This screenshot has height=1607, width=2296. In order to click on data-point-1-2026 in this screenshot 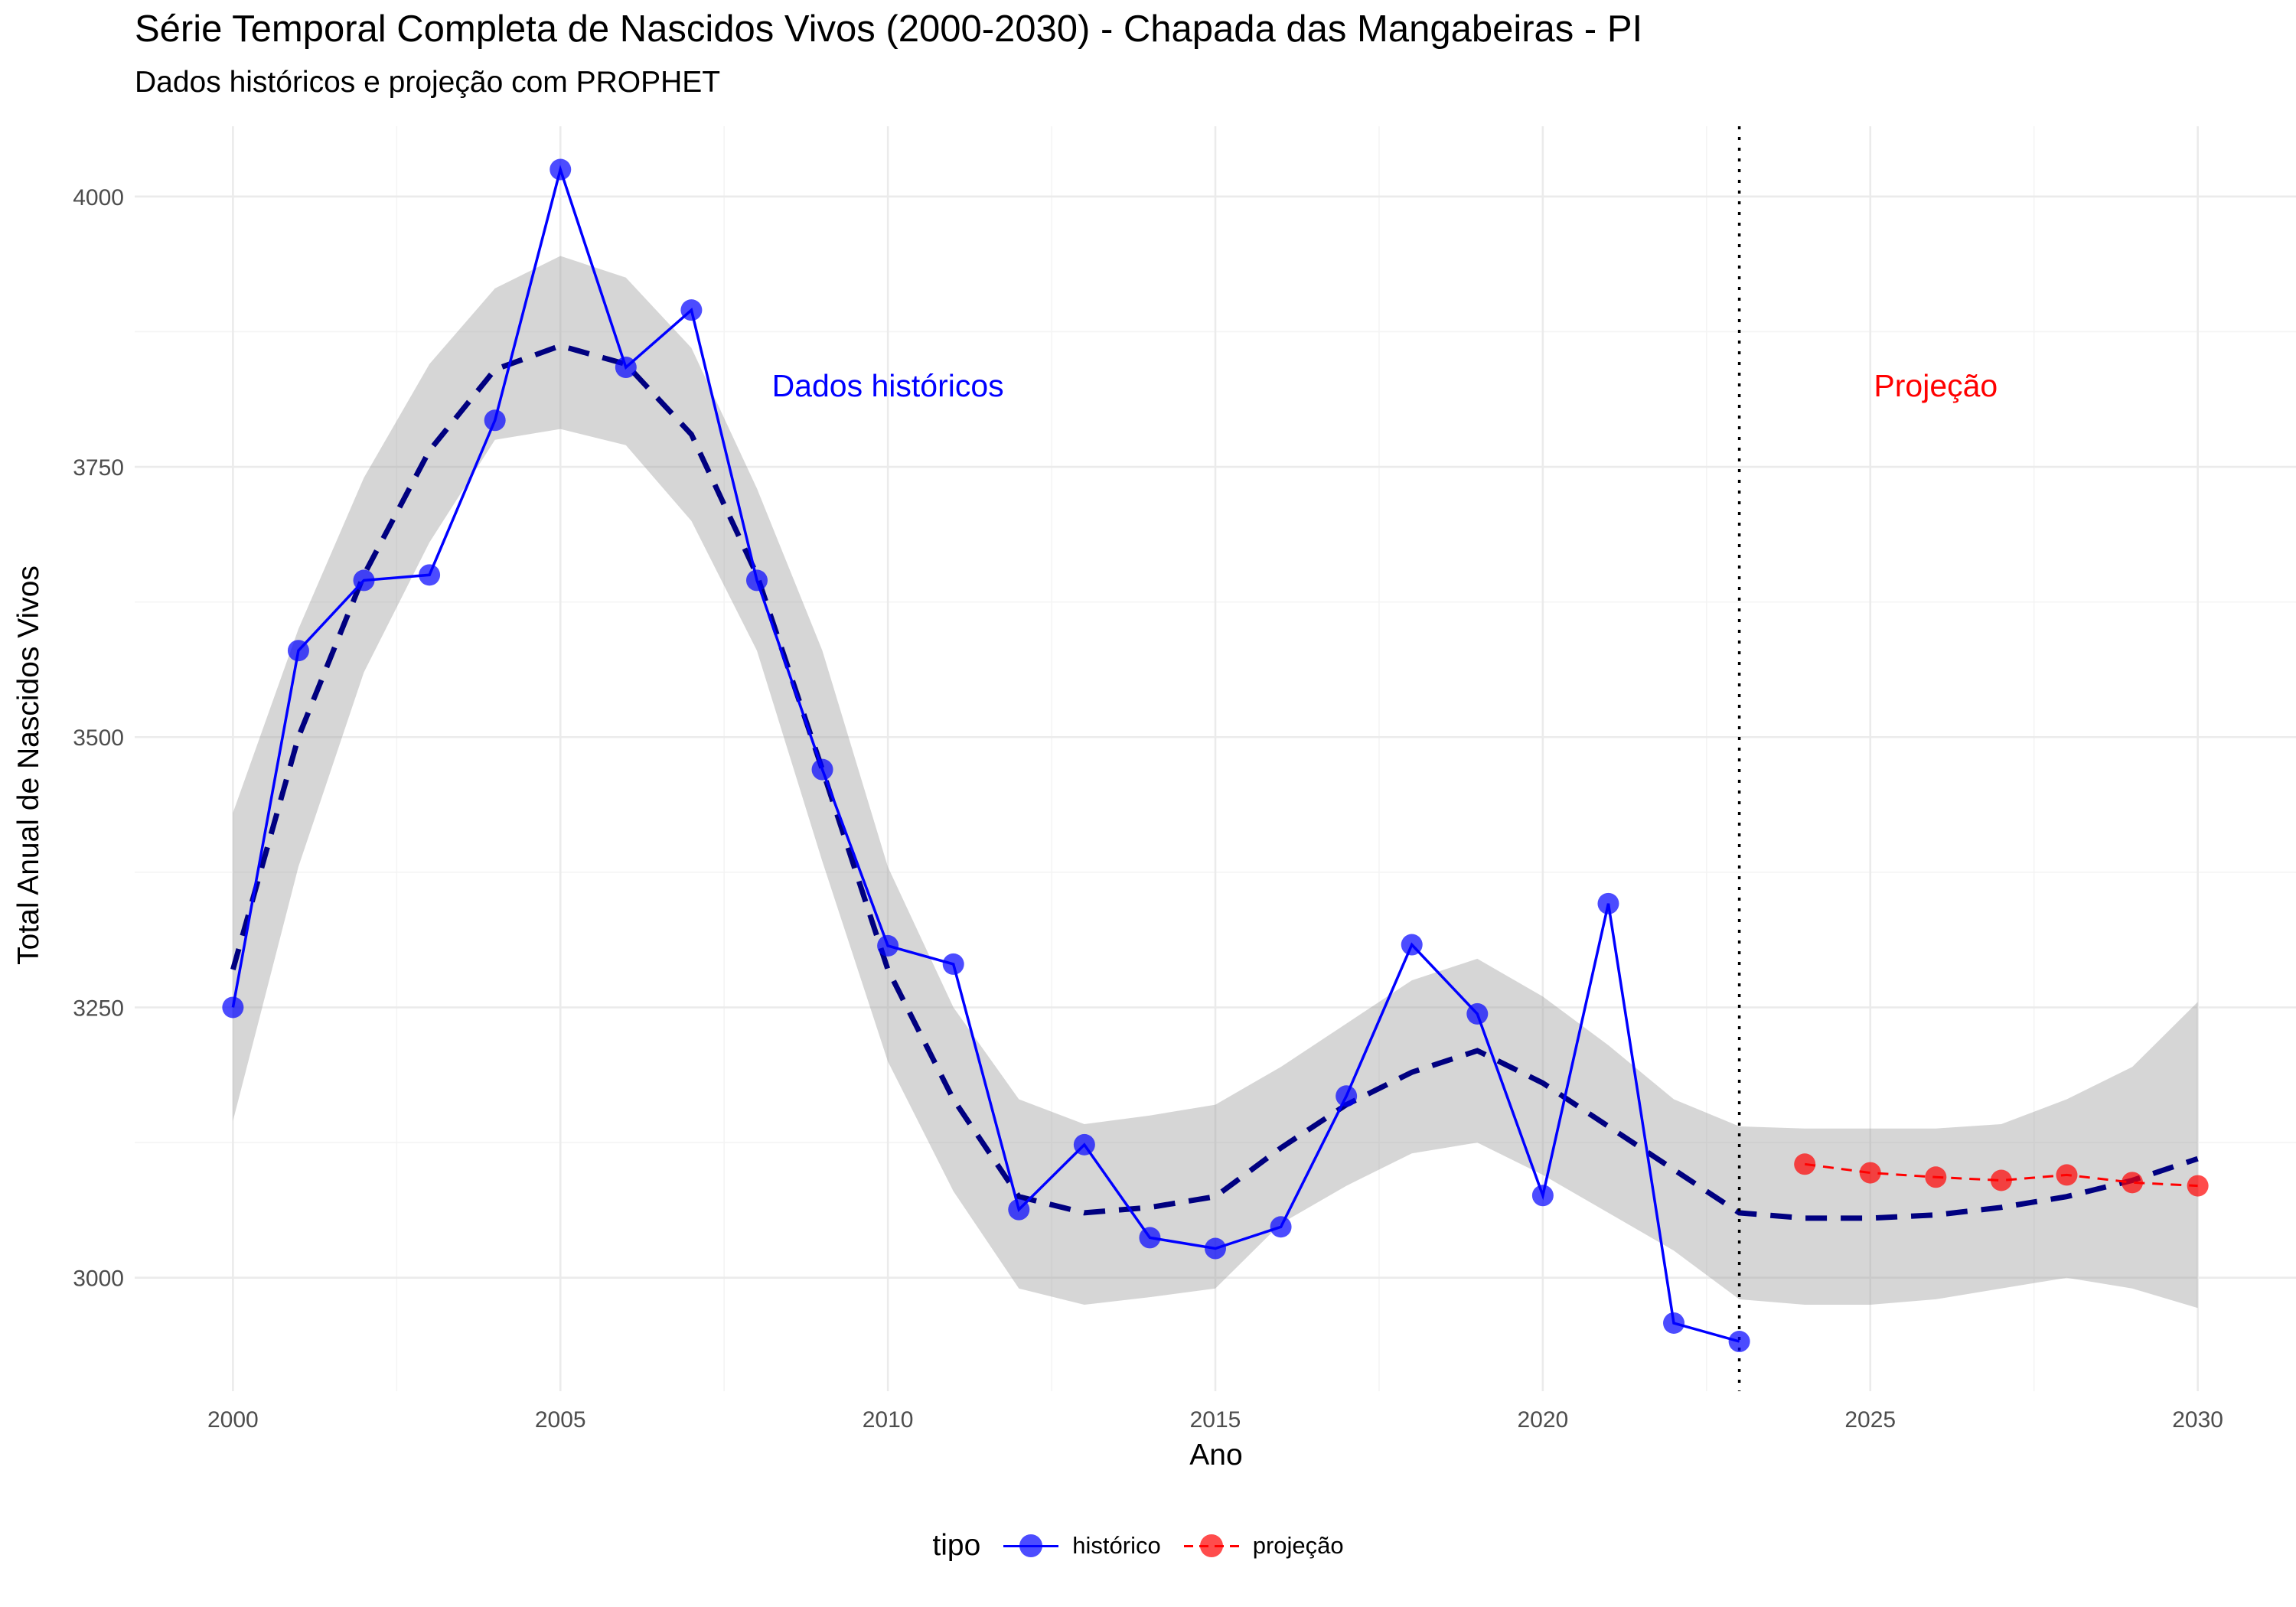, I will do `click(1936, 1177)`.